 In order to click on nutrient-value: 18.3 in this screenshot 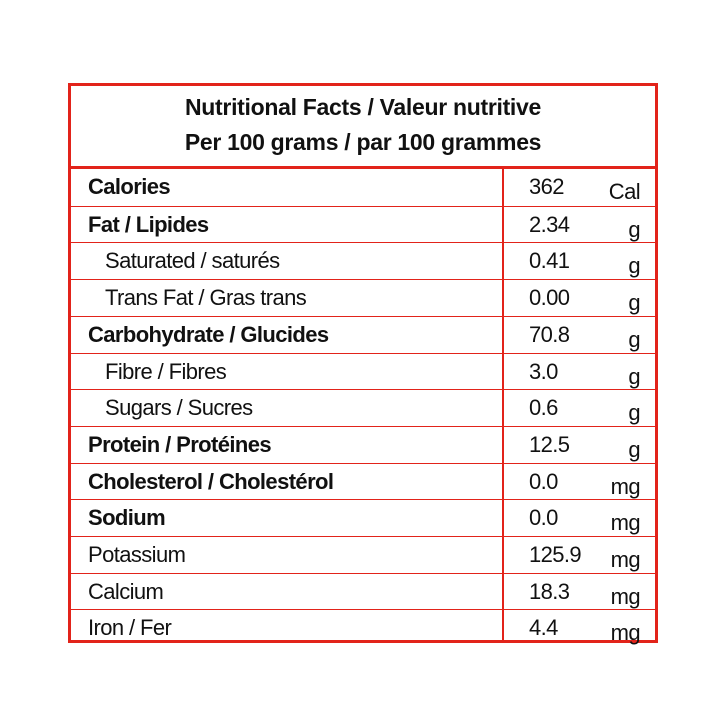, I will do `click(549, 591)`.